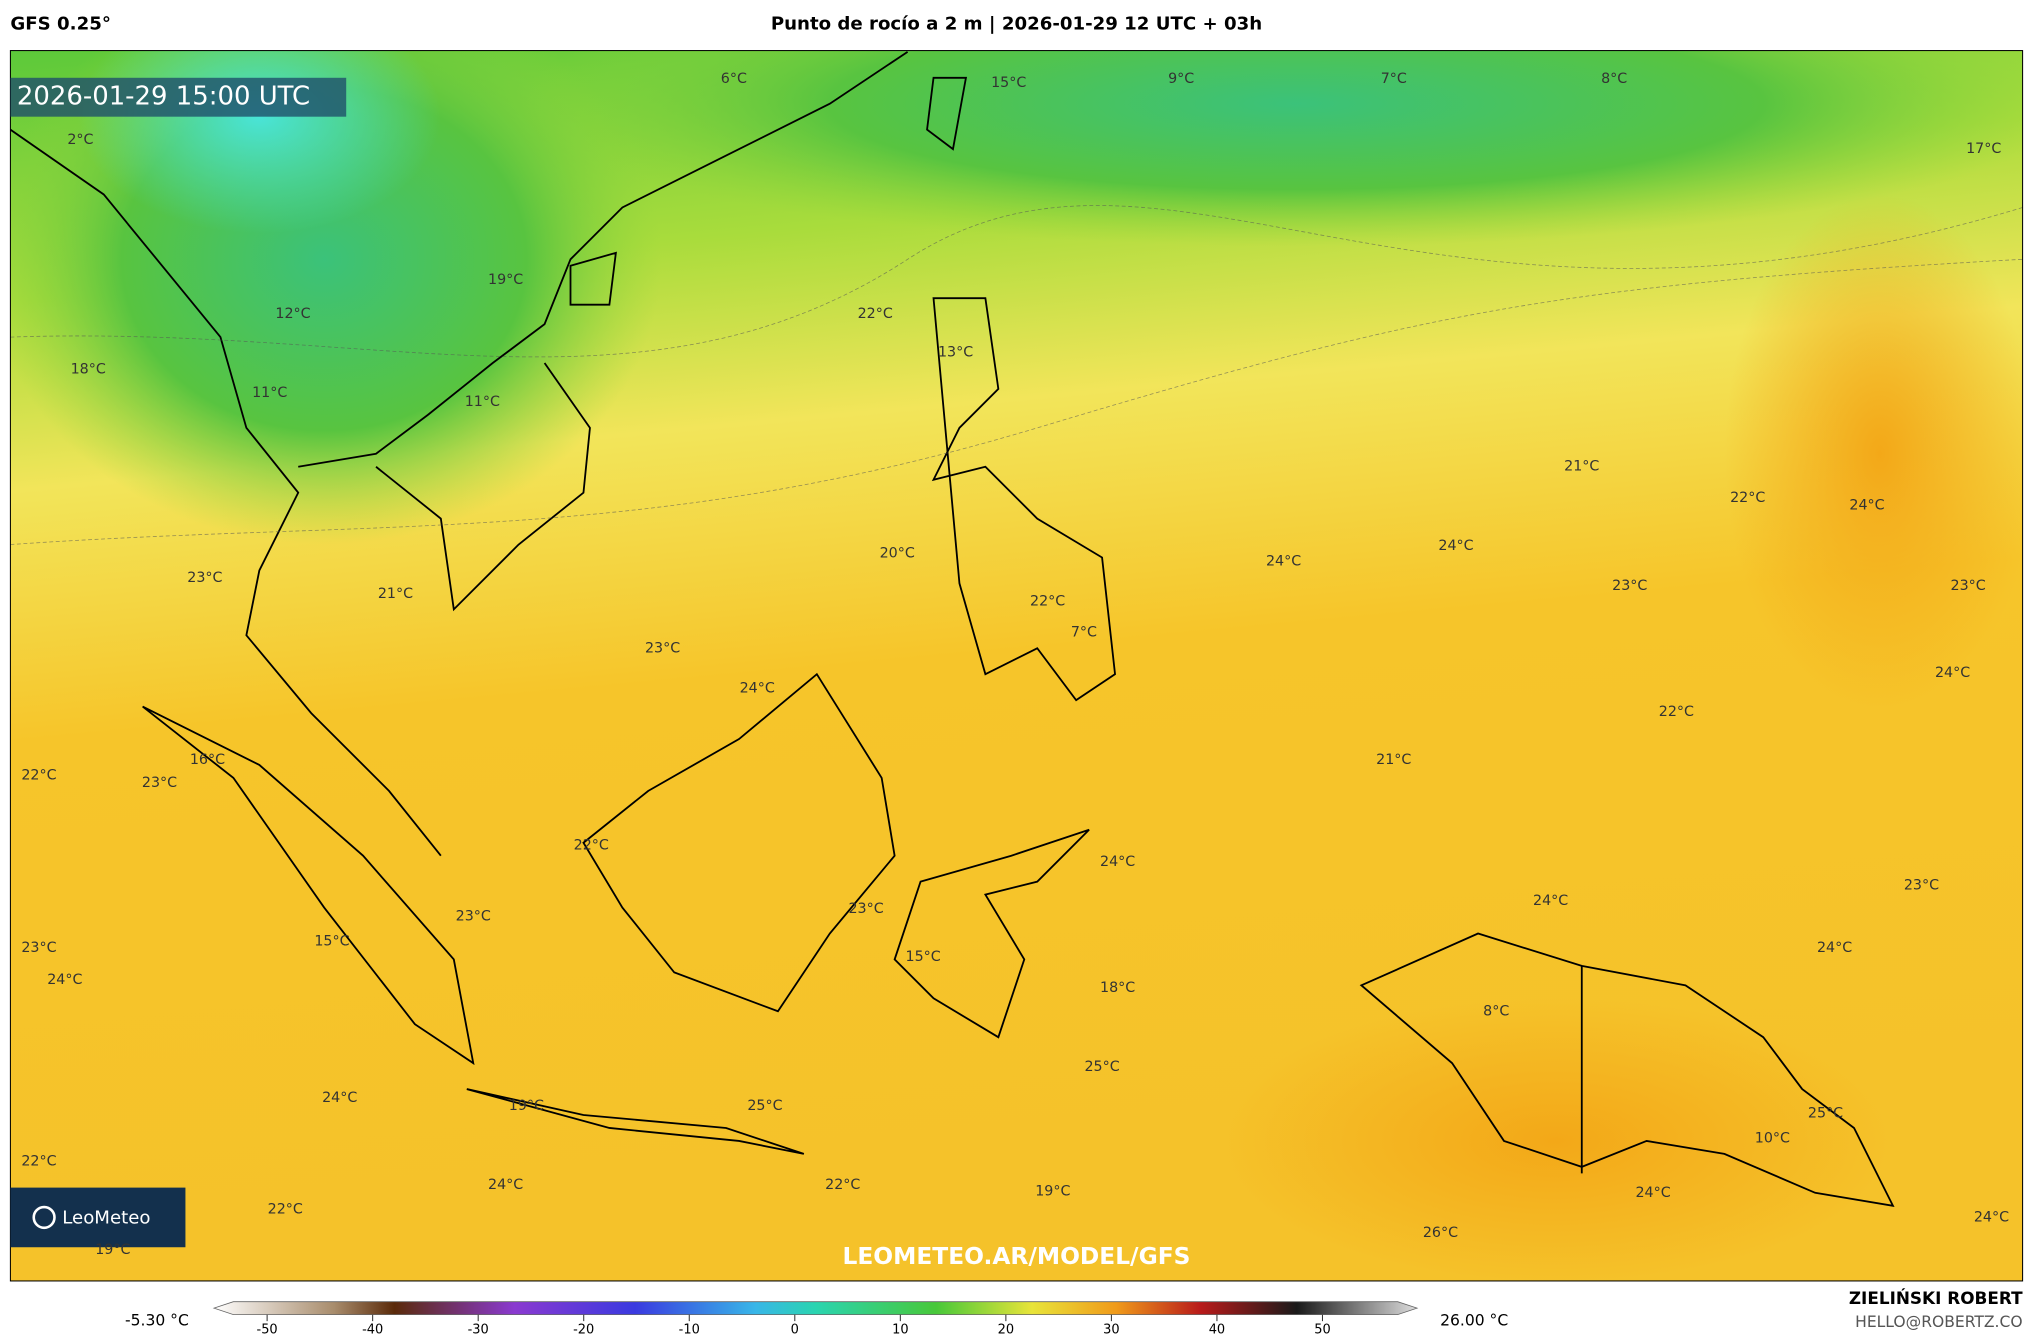 The width and height of the screenshot is (2033, 1338). I want to click on temp-label: 16°C, so click(207, 760).